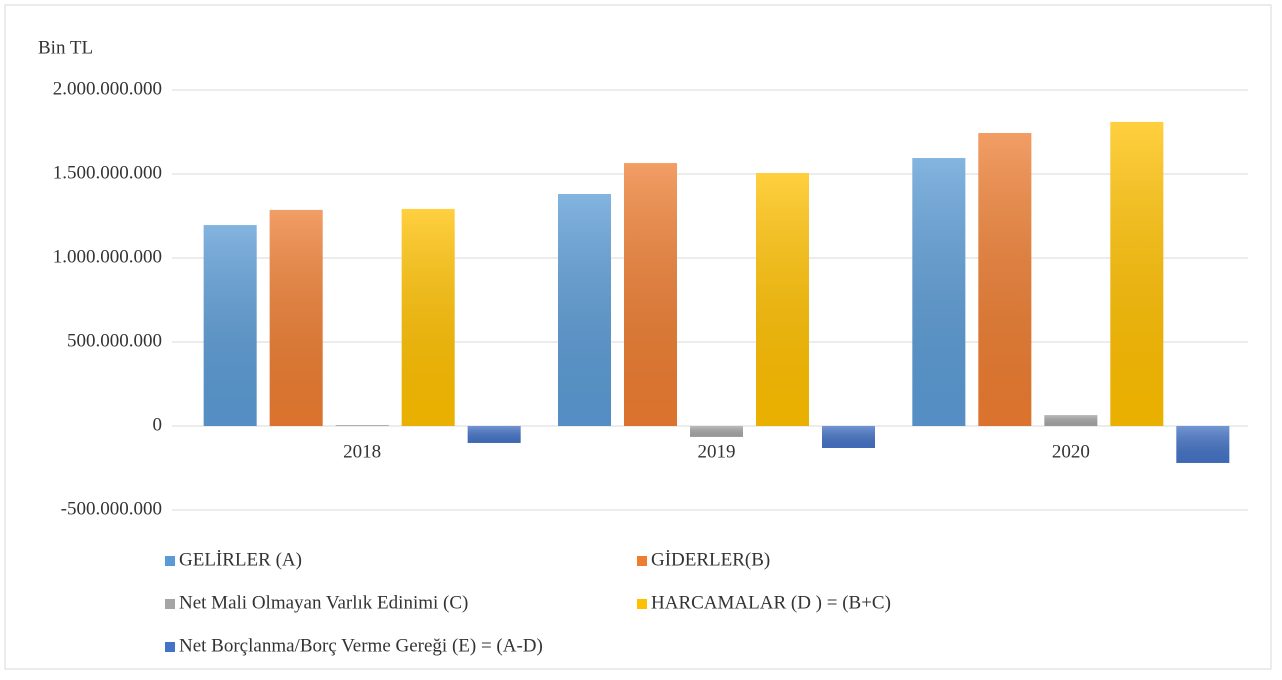 The image size is (1282, 680). I want to click on x-tick-label: 2020, so click(1071, 451).